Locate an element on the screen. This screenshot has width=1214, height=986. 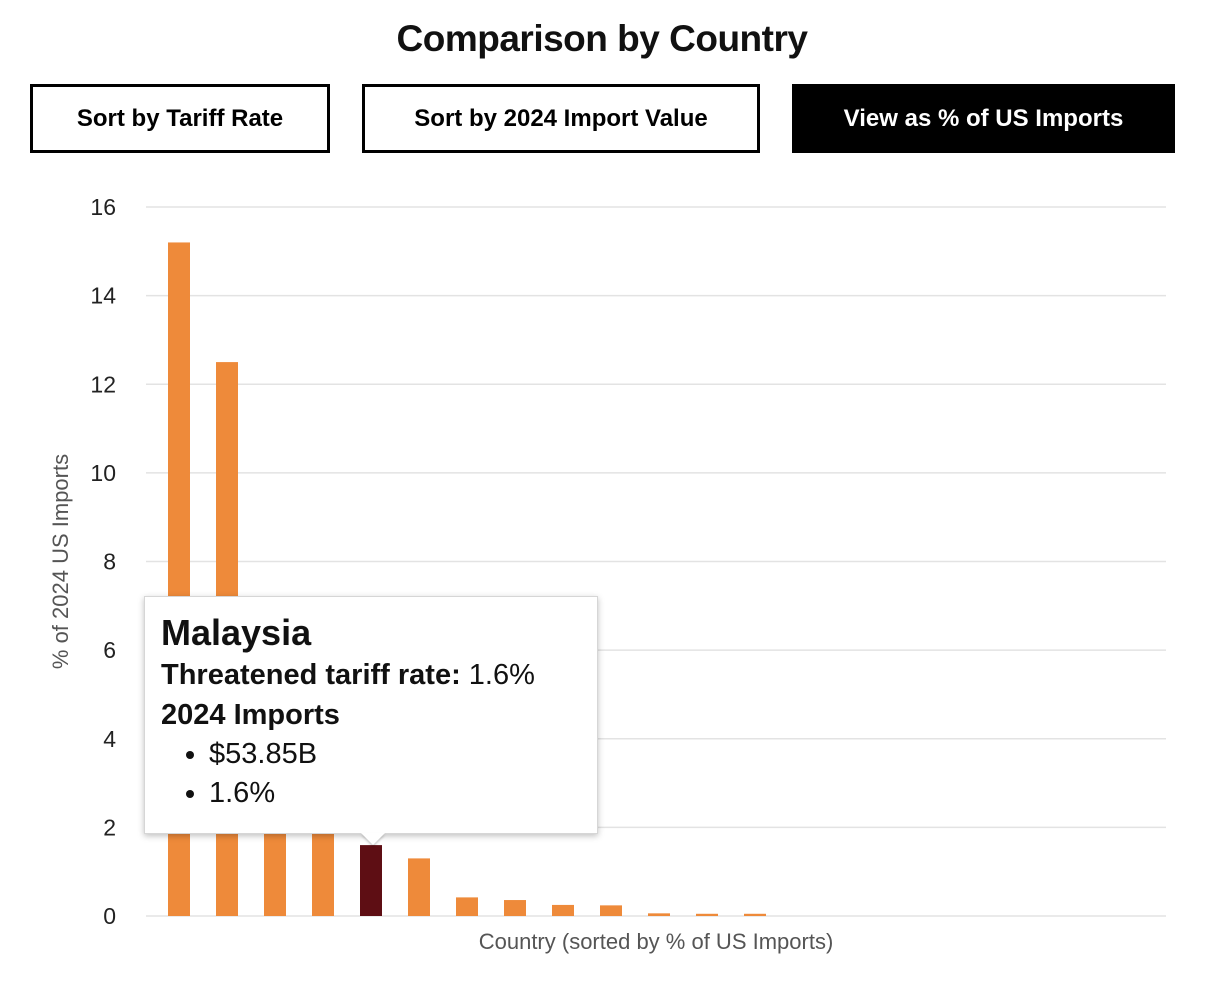
tooltip-tariff-label: Threatened tariff rate: is located at coordinates (311, 675).